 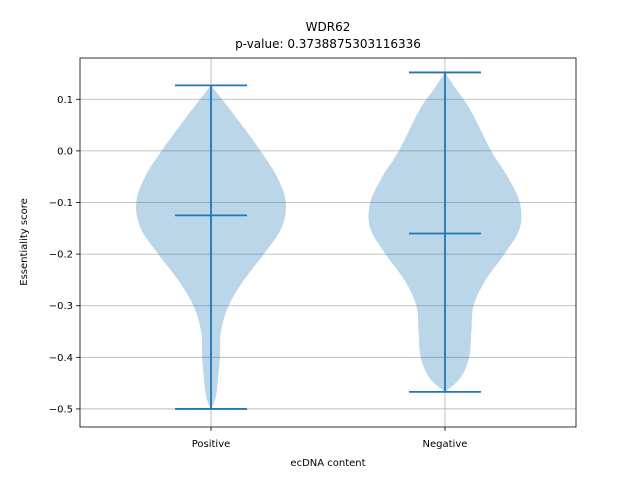 I want to click on y-tick-label: −0.4, so click(x=61, y=358).